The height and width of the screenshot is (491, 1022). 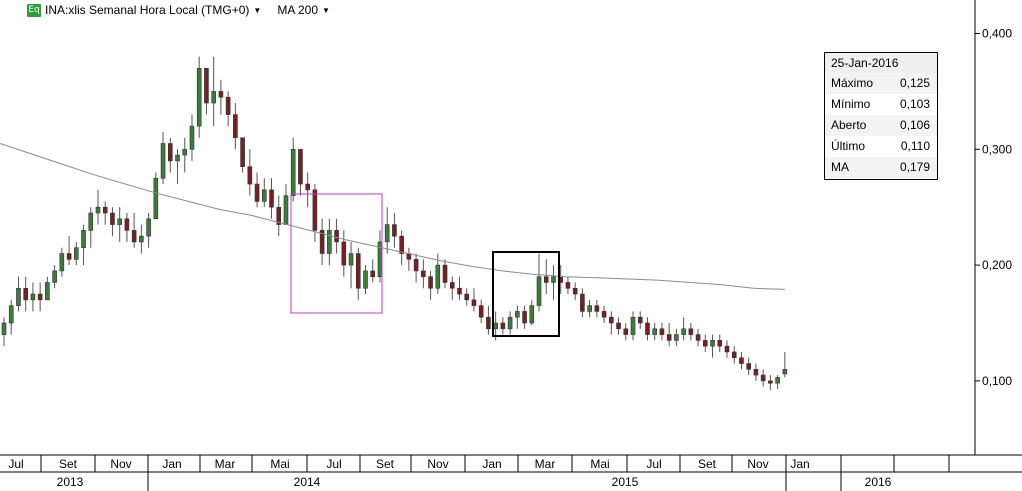 I want to click on equity-icon: Eq, so click(x=34, y=10).